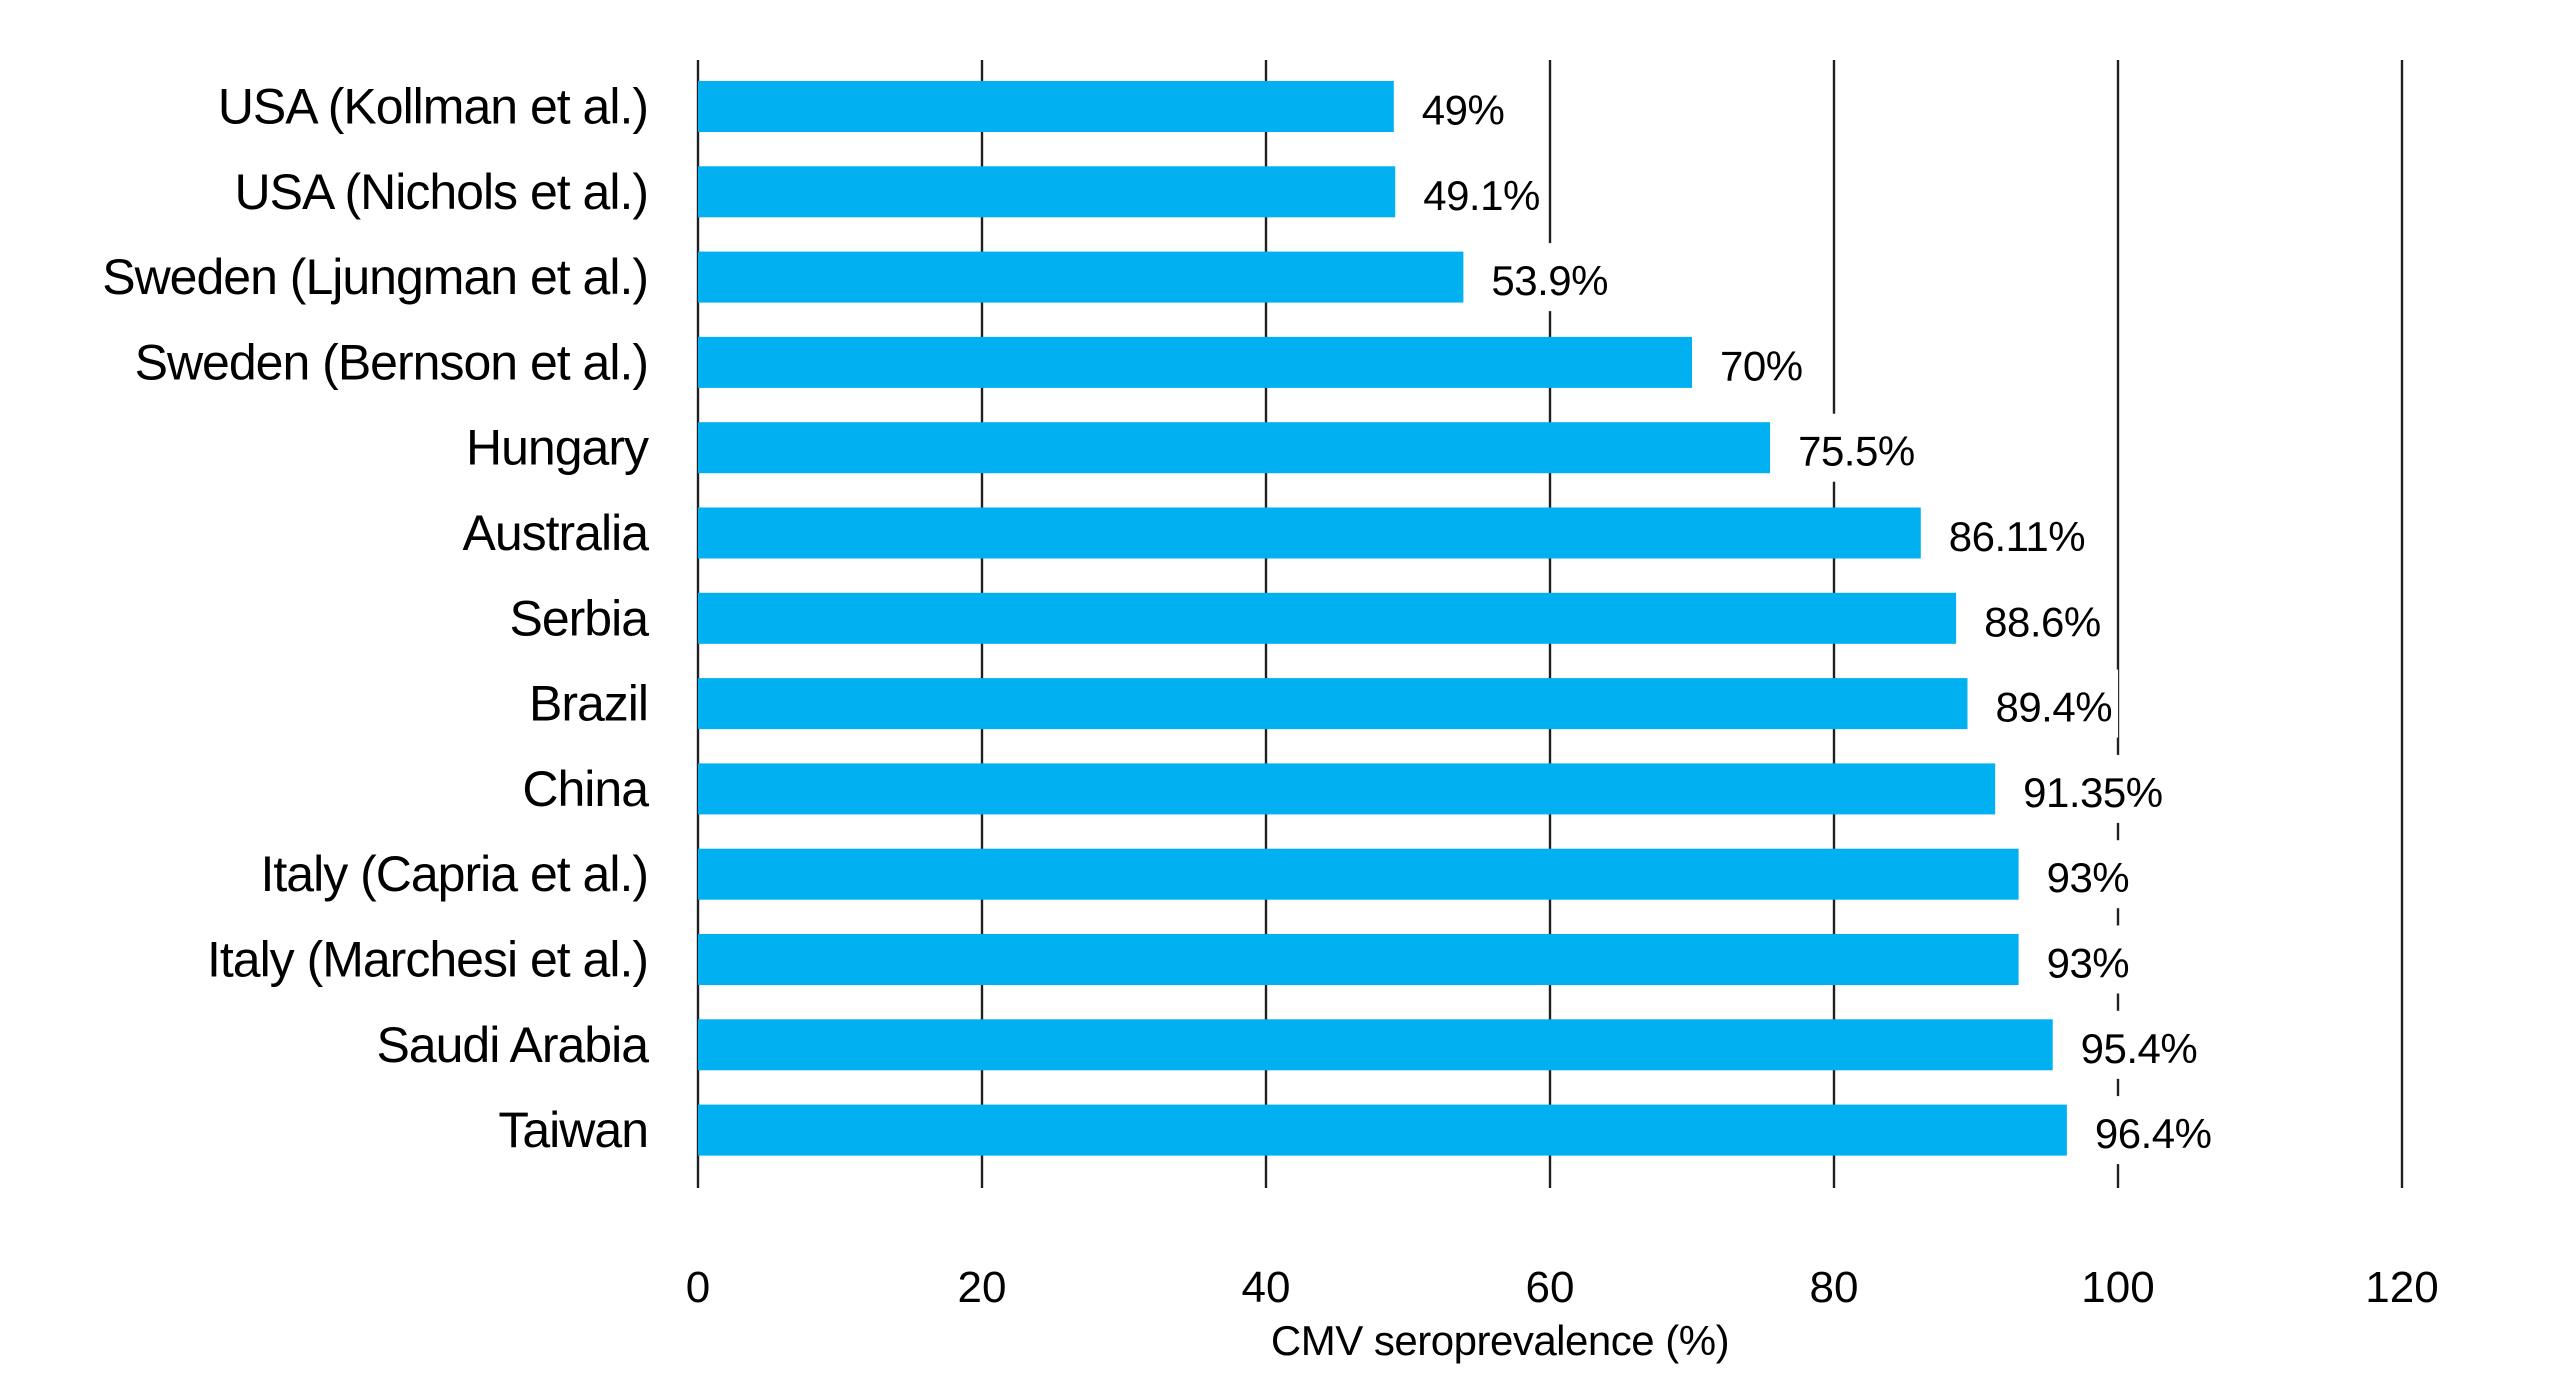 The width and height of the screenshot is (2560, 1376). I want to click on data-label: 89.4%, so click(2053, 707).